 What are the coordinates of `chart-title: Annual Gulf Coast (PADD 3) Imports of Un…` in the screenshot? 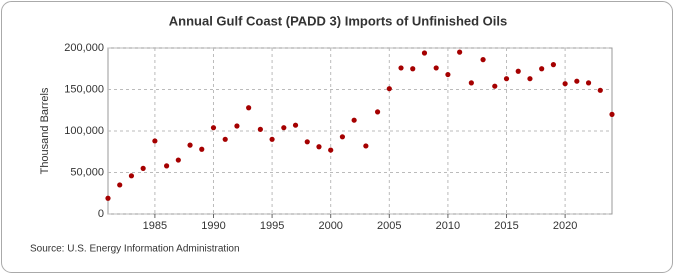 It's located at (338, 20).